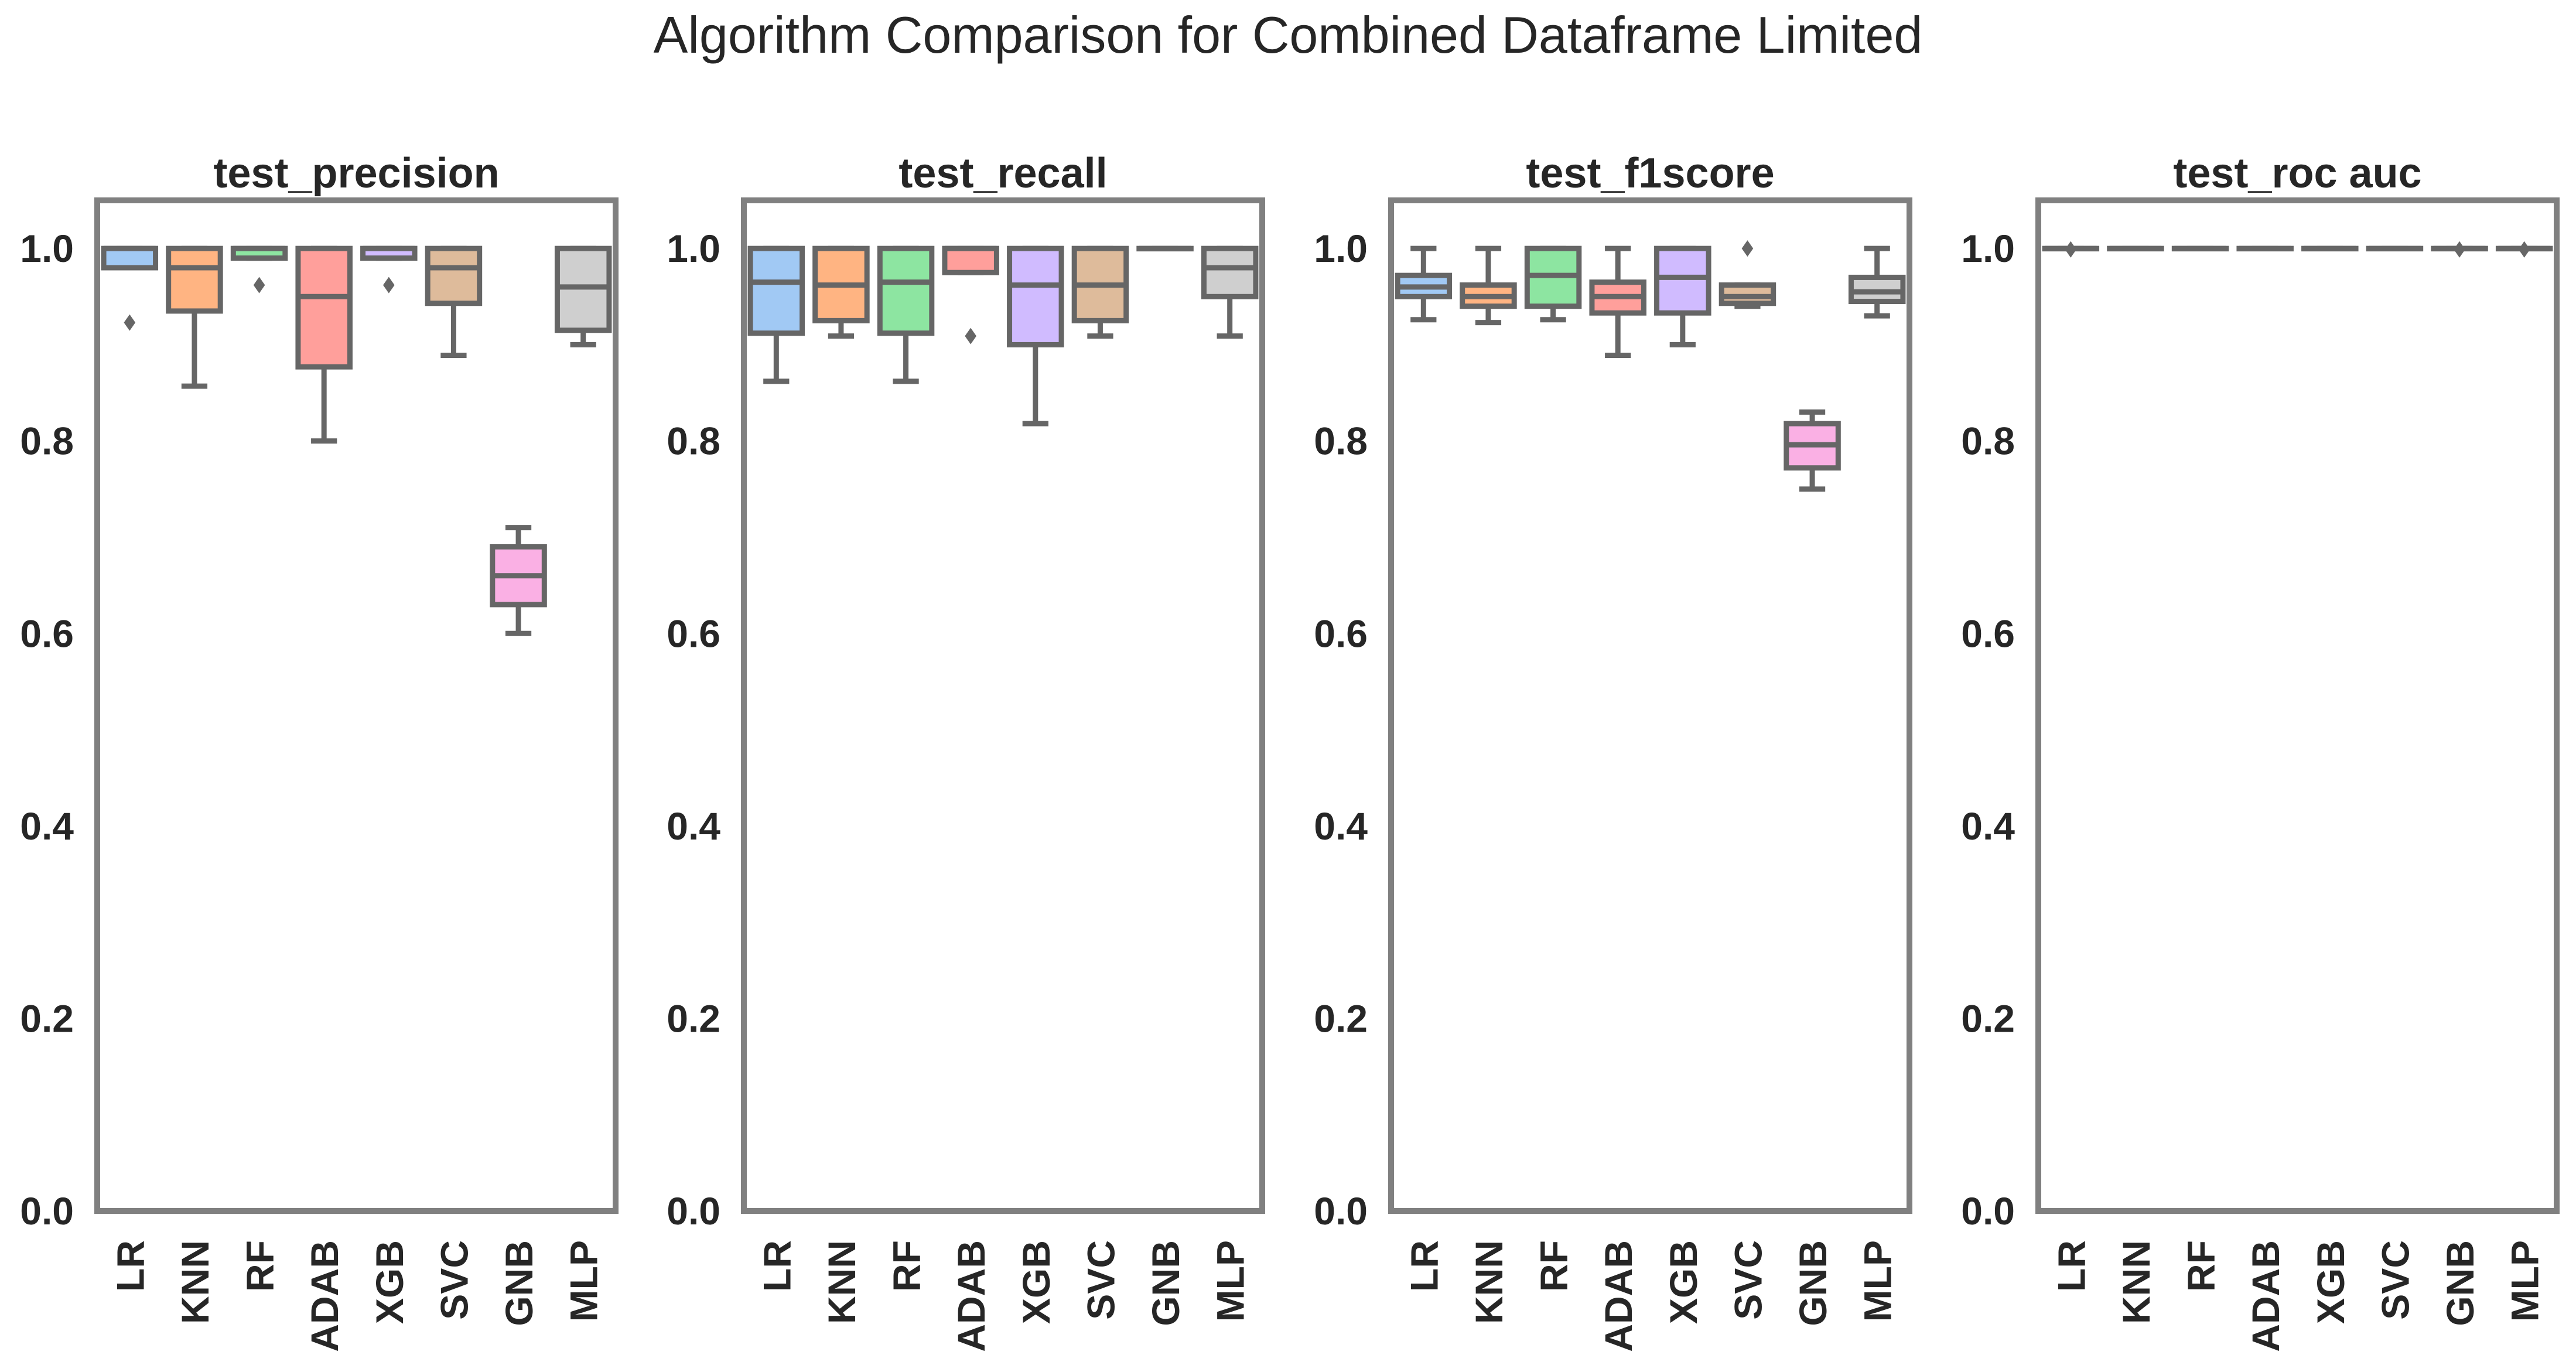  Describe the element at coordinates (1650, 173) in the screenshot. I see `panel-title: test_f1score` at that location.